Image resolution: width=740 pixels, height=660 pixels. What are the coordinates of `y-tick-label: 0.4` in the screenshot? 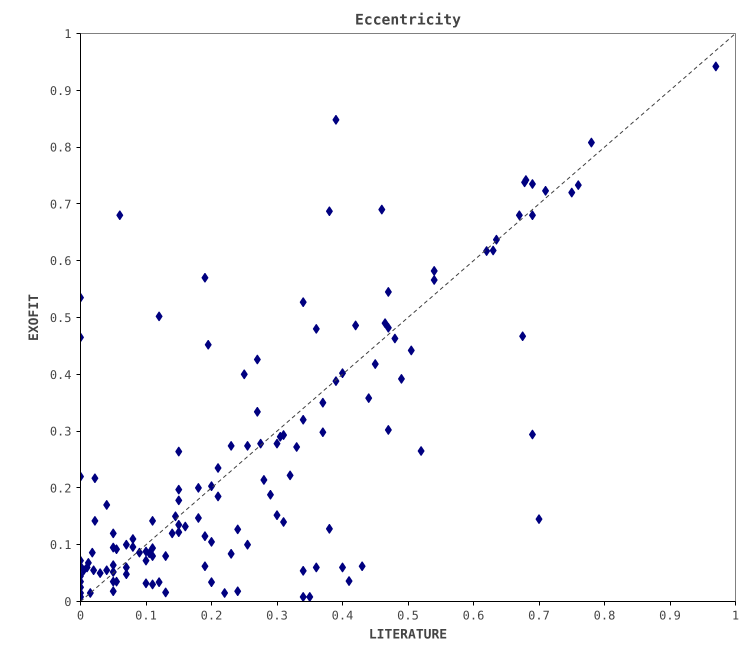 It's located at (61, 375).